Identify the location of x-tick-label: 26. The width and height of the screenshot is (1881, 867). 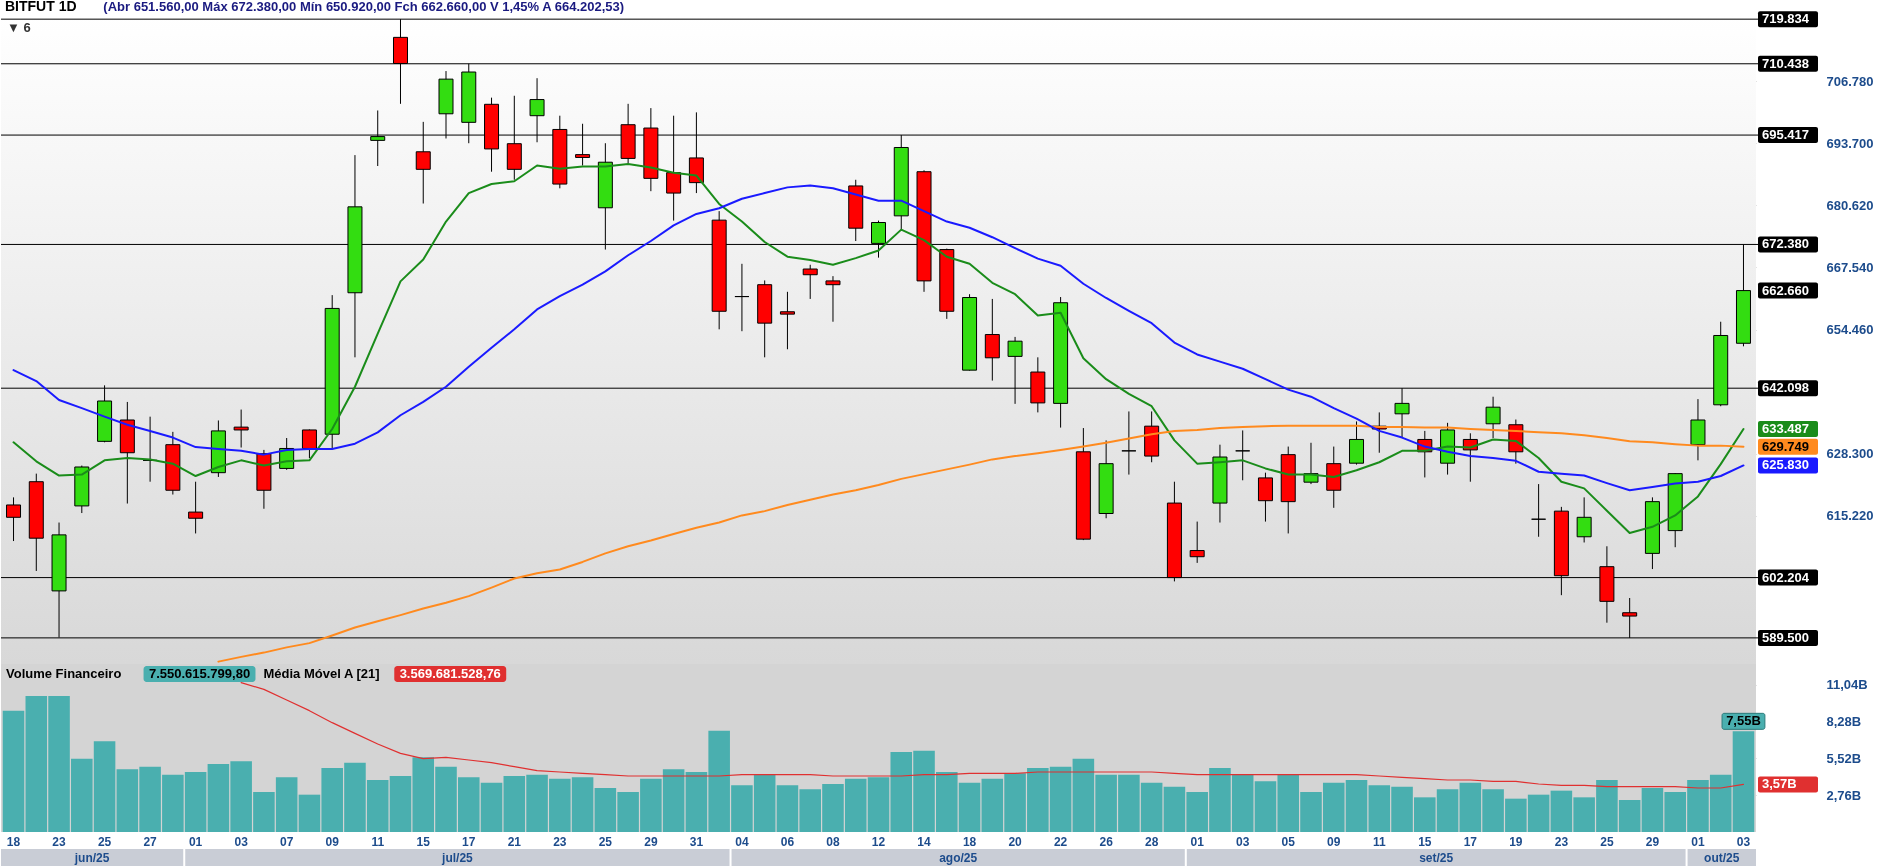
(1106, 841).